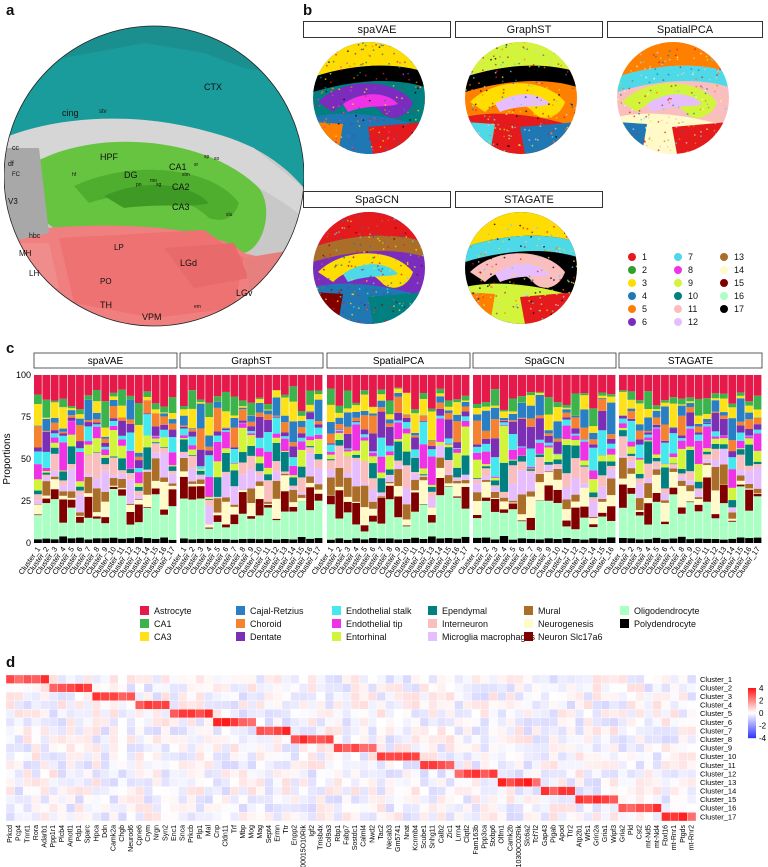  Describe the element at coordinates (109, 157) in the screenshot. I see `label-hpf: HPF` at that location.